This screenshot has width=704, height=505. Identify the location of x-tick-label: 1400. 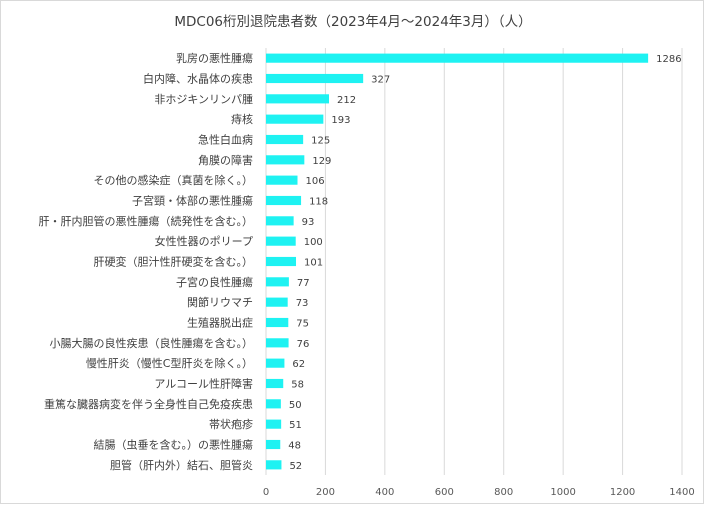
(681, 492).